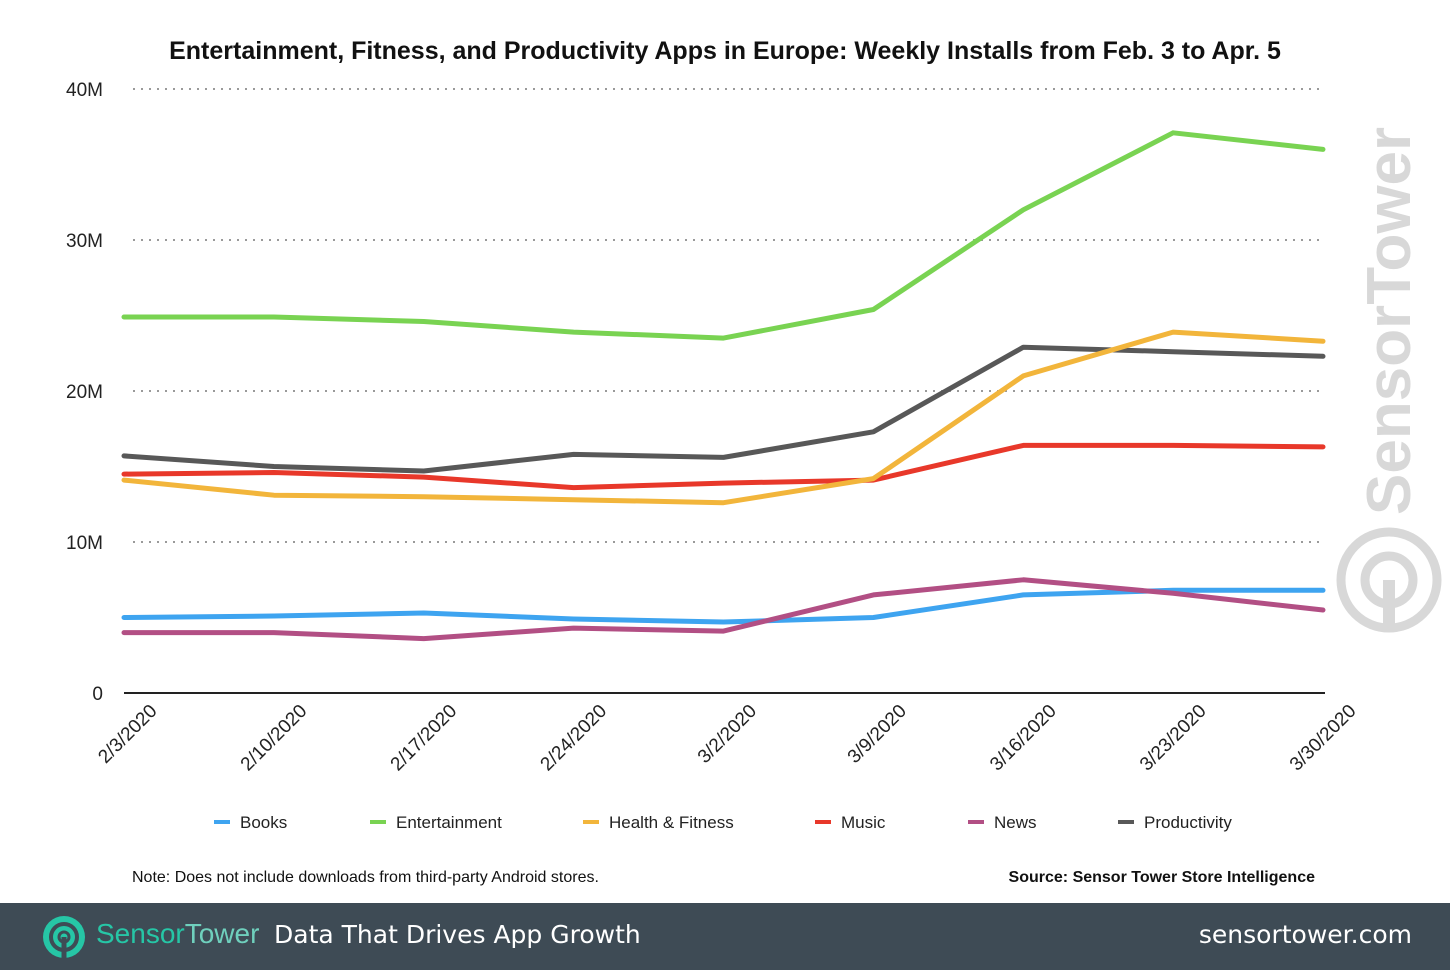 The image size is (1450, 970). Describe the element at coordinates (723, 606) in the screenshot. I see `series-line-books` at that location.